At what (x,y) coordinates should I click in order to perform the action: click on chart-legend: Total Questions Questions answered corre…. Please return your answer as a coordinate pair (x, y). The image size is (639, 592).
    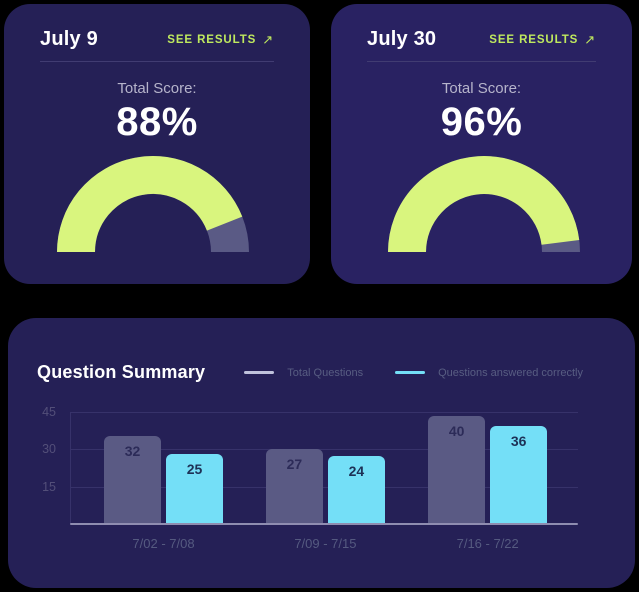
    Looking at the image, I should click on (413, 373).